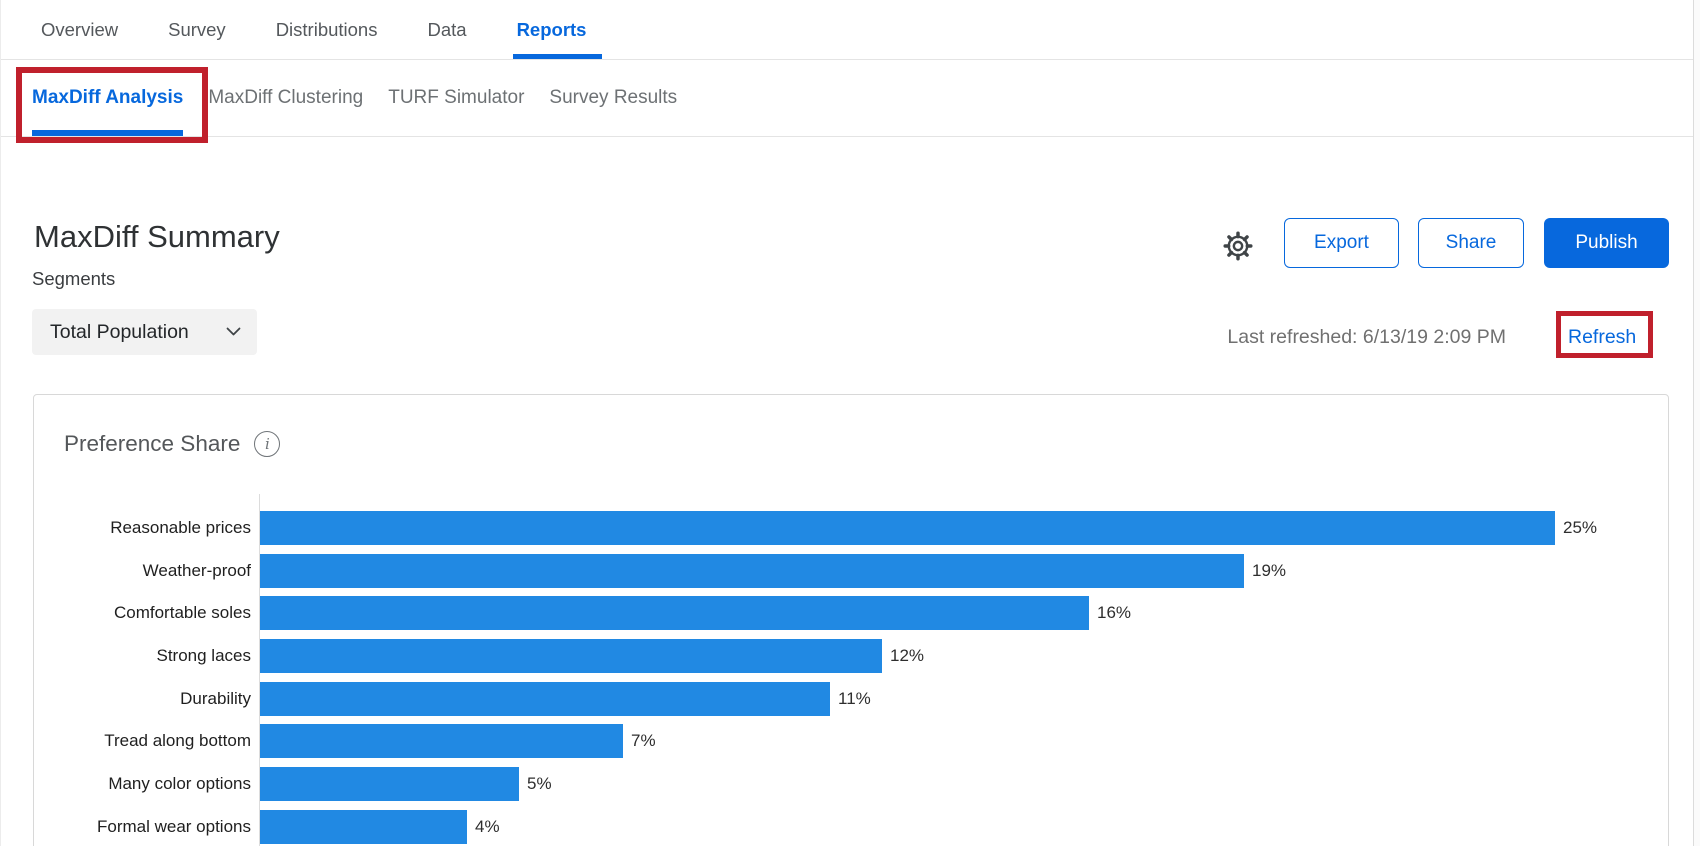 This screenshot has width=1700, height=846. What do you see at coordinates (854, 698) in the screenshot?
I see `bar-value-label: 11%` at bounding box center [854, 698].